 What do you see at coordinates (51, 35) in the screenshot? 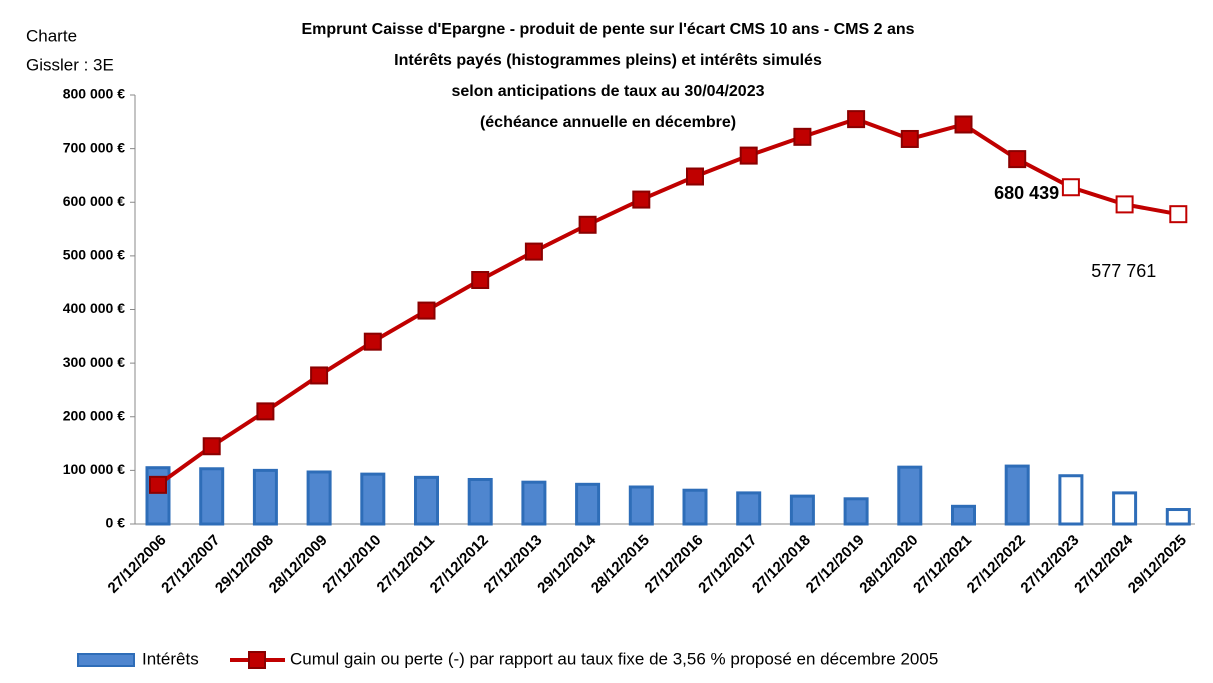
I see `annotation: Charte` at bounding box center [51, 35].